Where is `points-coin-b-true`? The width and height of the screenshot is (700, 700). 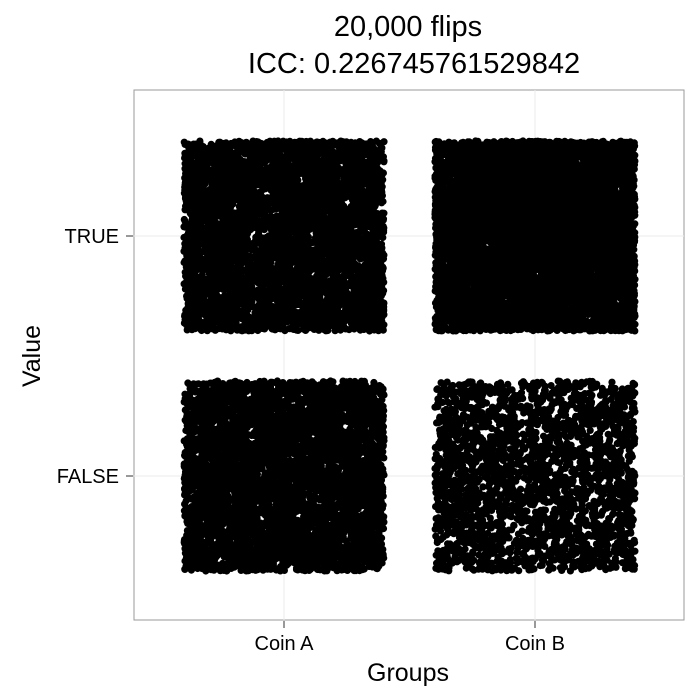
points-coin-b-true is located at coordinates (535, 236).